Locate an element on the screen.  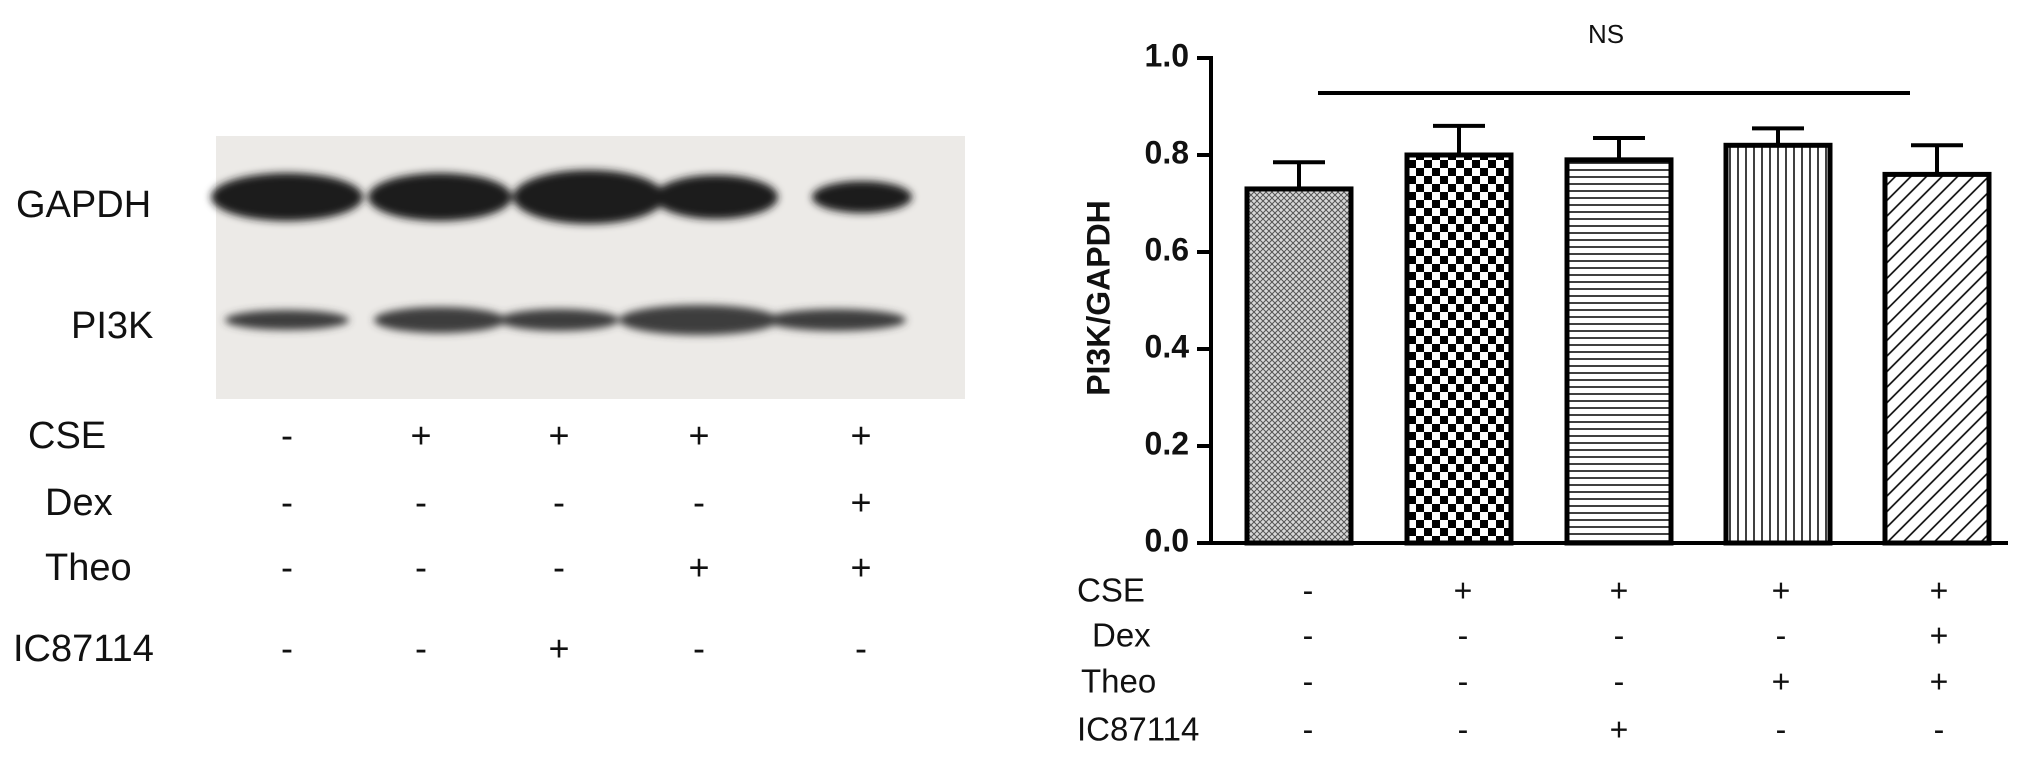
y-tick-label: 1.0 is located at coordinates (1167, 55).